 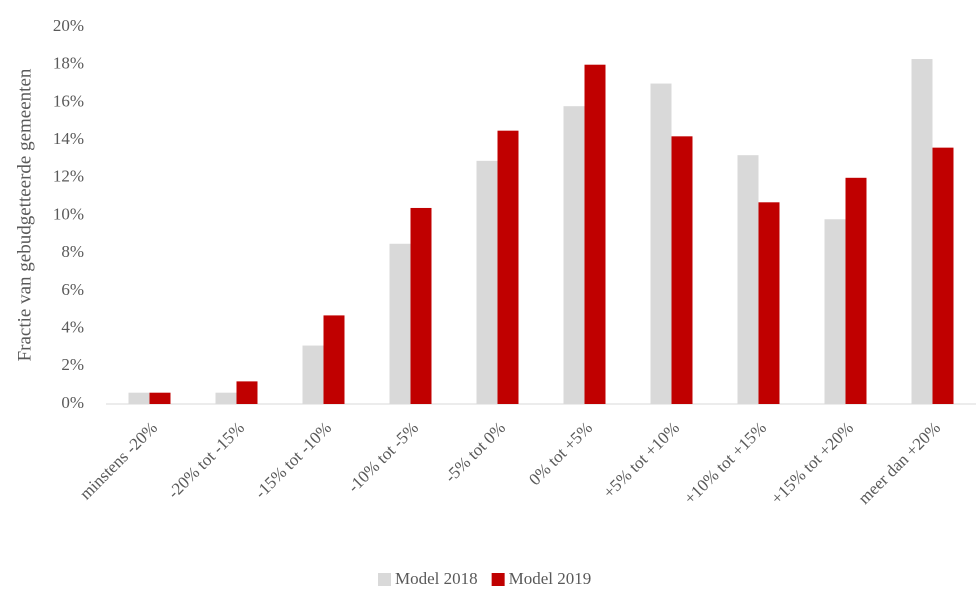 What do you see at coordinates (72, 289) in the screenshot?
I see `y-tick-label: 6%` at bounding box center [72, 289].